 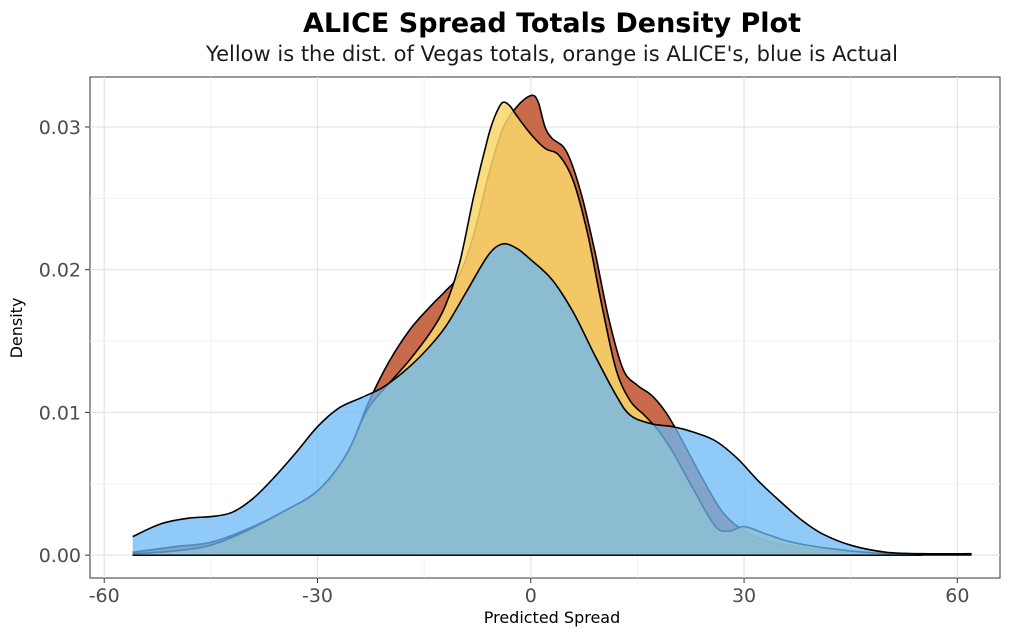 What do you see at coordinates (60, 128) in the screenshot?
I see `y-tick-label: 0.03` at bounding box center [60, 128].